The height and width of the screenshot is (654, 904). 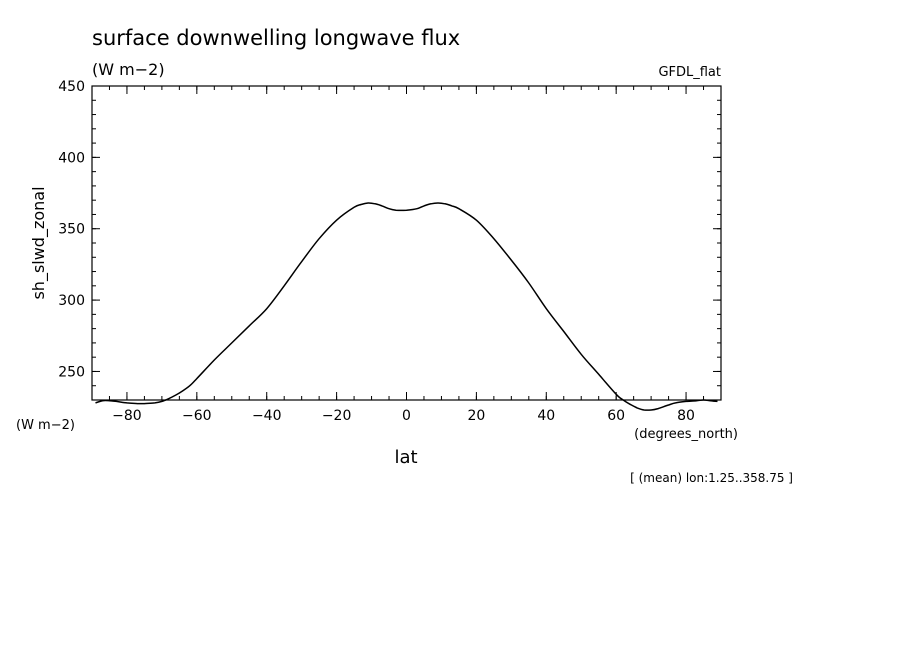 I want to click on dataset-label: GFDL_flat, so click(x=689, y=72).